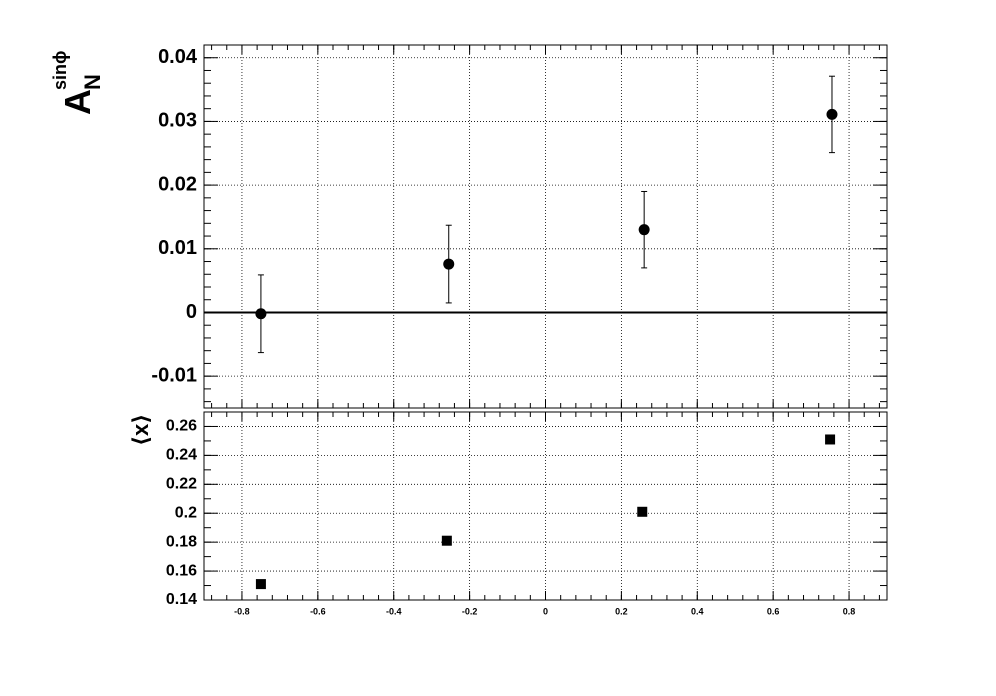 This screenshot has width=996, height=696. I want to click on y-tick-label: 0.18, so click(181, 541).